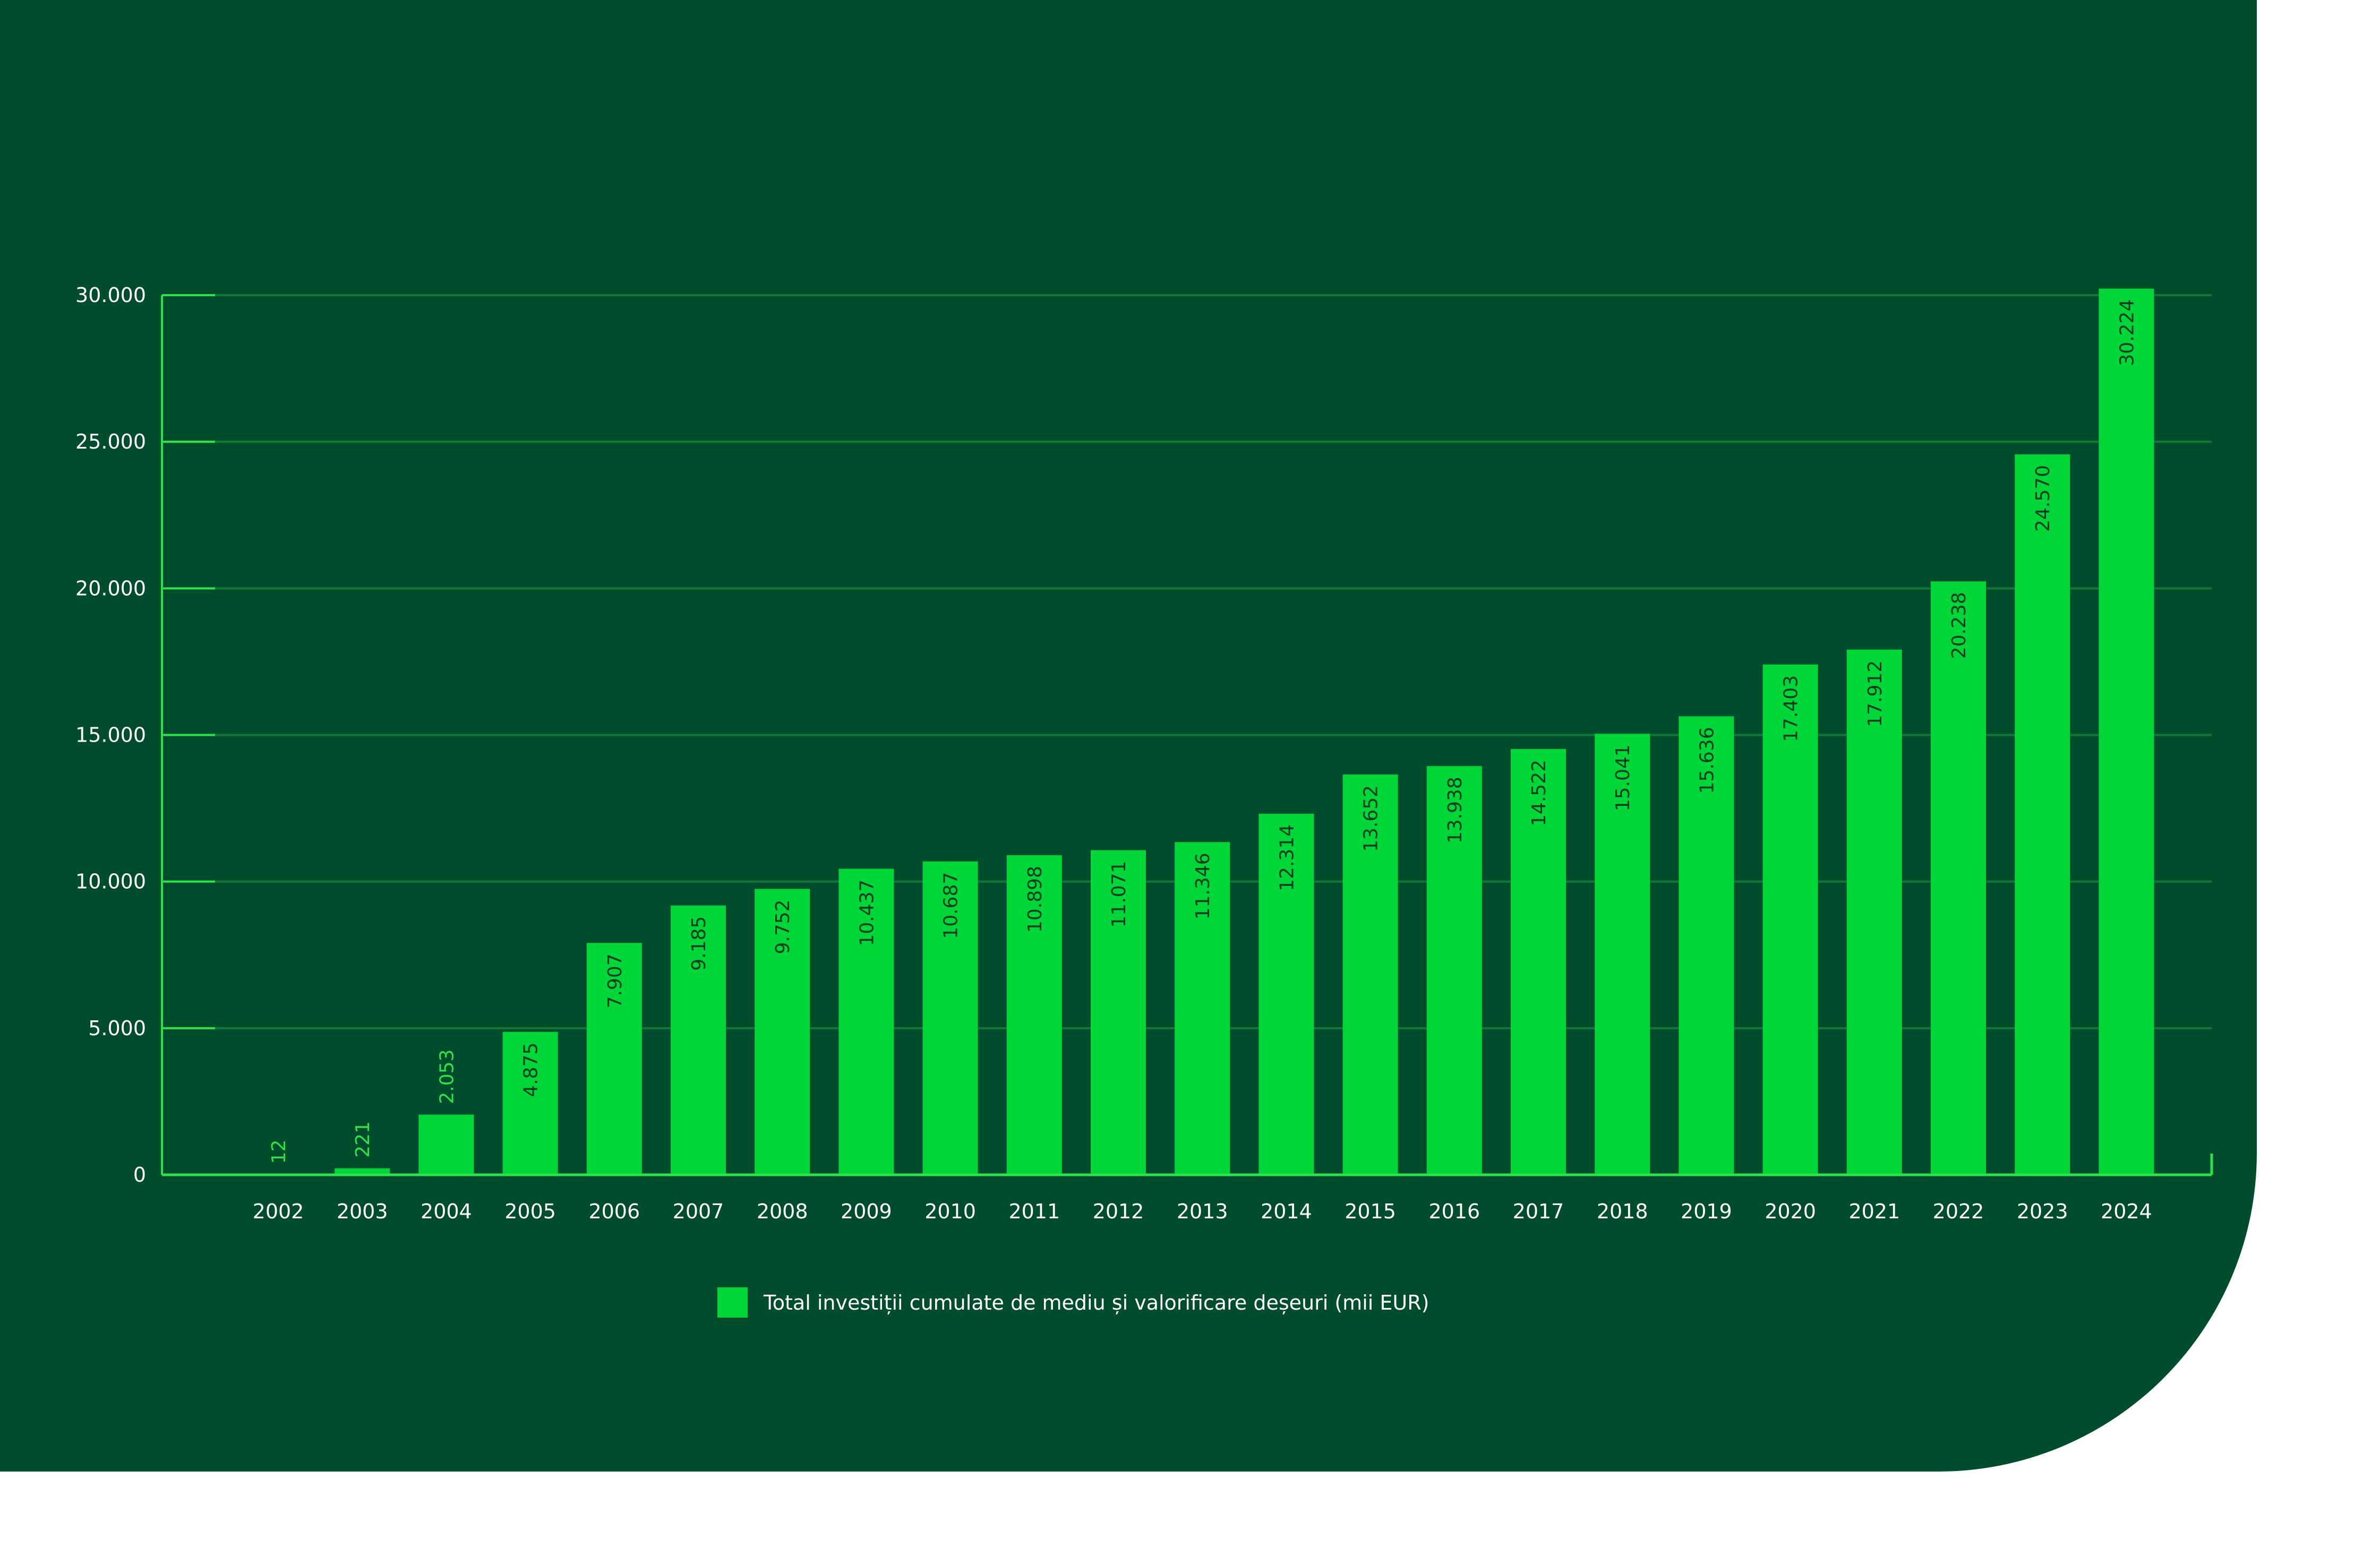 Image resolution: width=2380 pixels, height=1548 pixels. Describe the element at coordinates (1791, 708) in the screenshot. I see `data-label: 17.403` at that location.